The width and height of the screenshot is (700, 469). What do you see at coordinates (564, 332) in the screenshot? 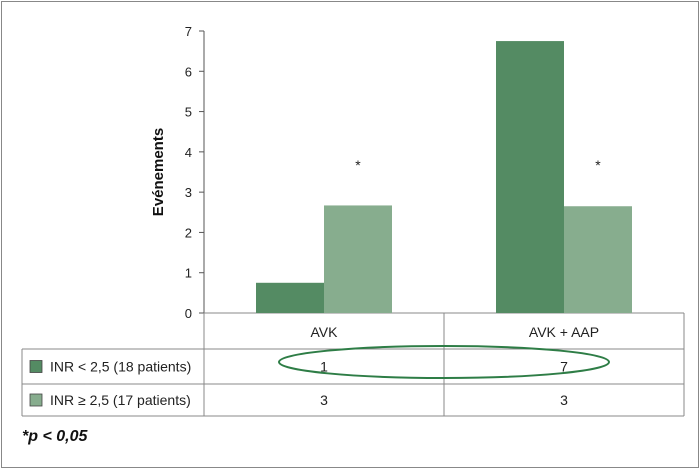
I see `category-label: AVK + AAP` at bounding box center [564, 332].